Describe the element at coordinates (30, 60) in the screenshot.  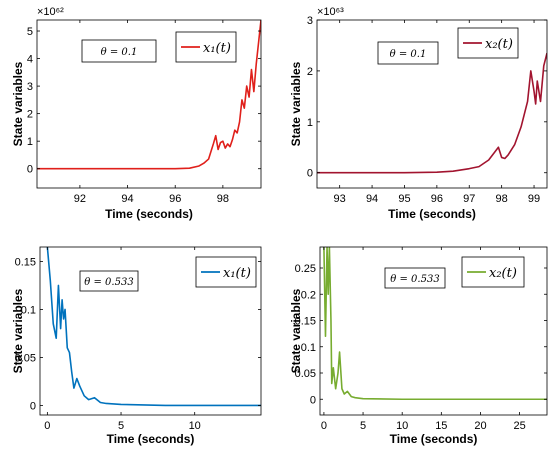
I see `y-tick-label: 4` at that location.